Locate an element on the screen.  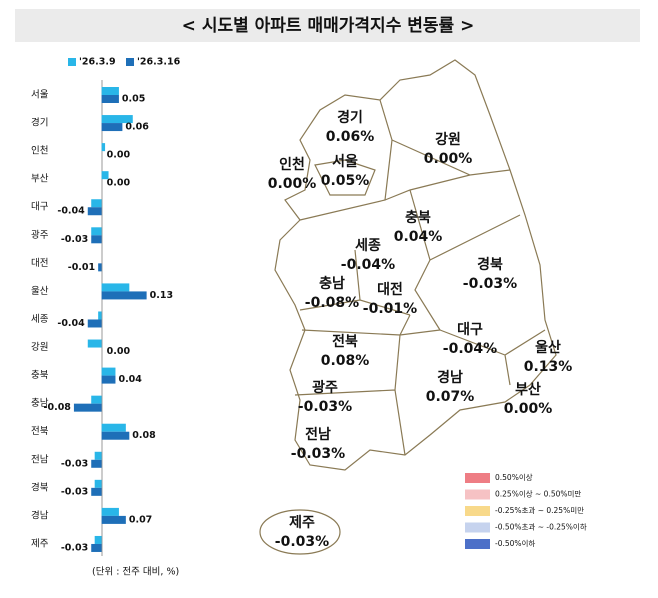
region-name: 충남 is located at coordinates (332, 283).